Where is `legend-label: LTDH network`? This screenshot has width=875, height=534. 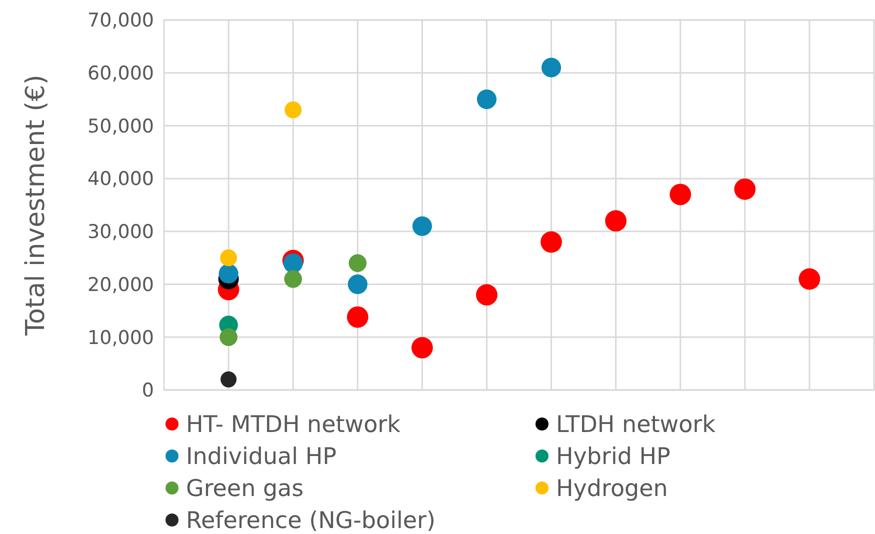 legend-label: LTDH network is located at coordinates (636, 425).